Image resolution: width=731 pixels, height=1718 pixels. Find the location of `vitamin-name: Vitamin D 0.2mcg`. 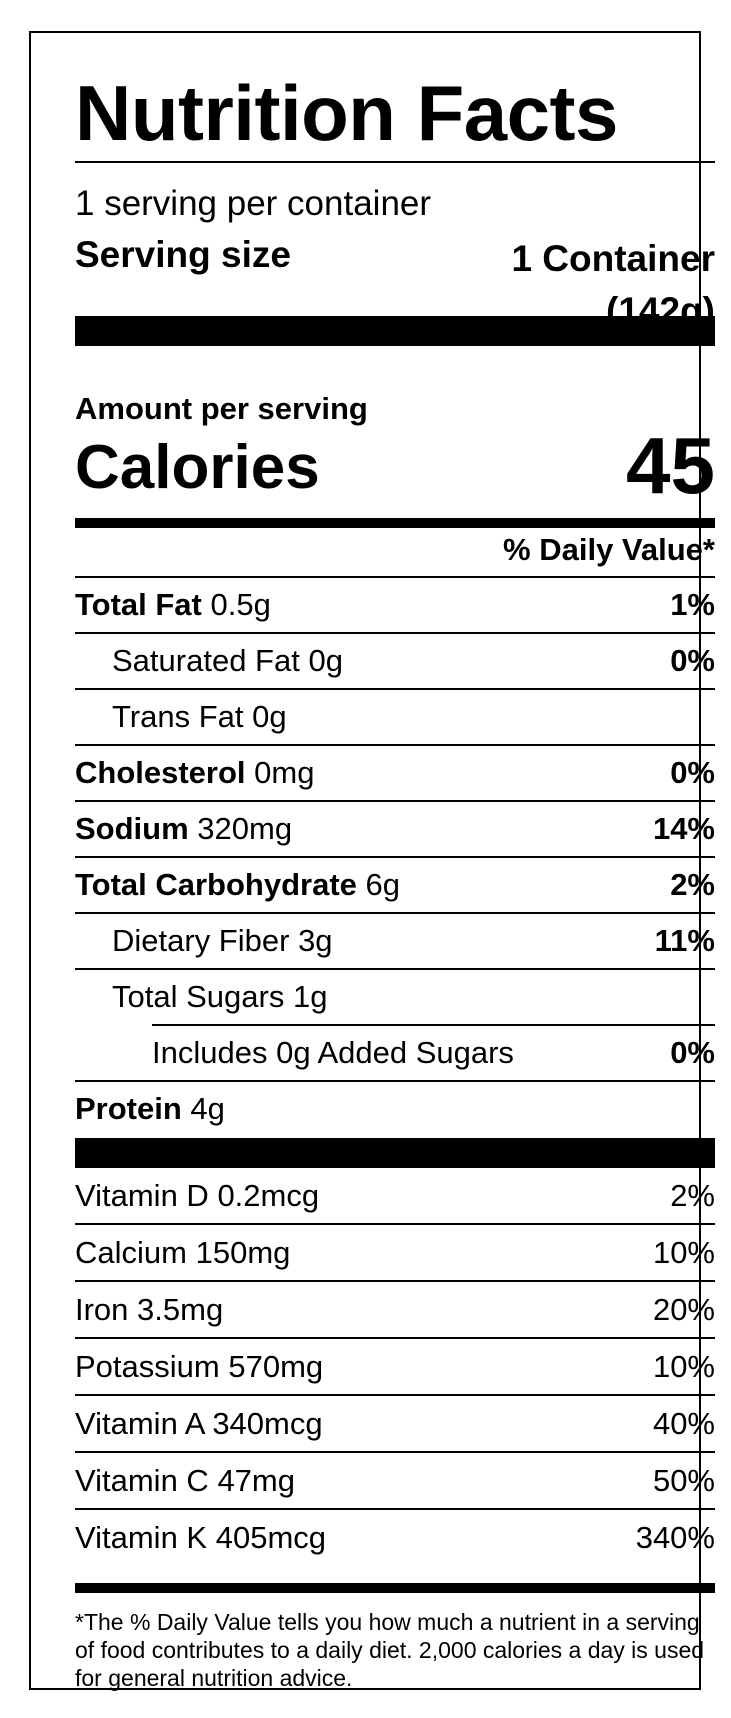

vitamin-name: Vitamin D 0.2mcg is located at coordinates (197, 1196).